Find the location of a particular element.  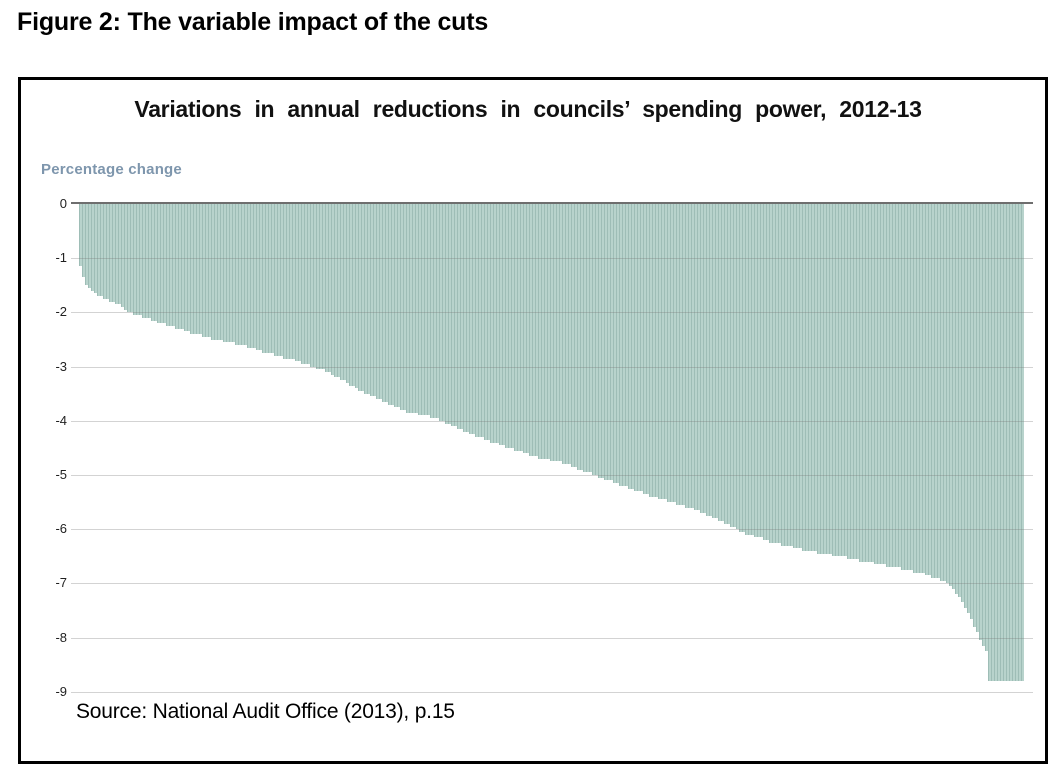

y-tick-label: -7 is located at coordinates (61, 583).